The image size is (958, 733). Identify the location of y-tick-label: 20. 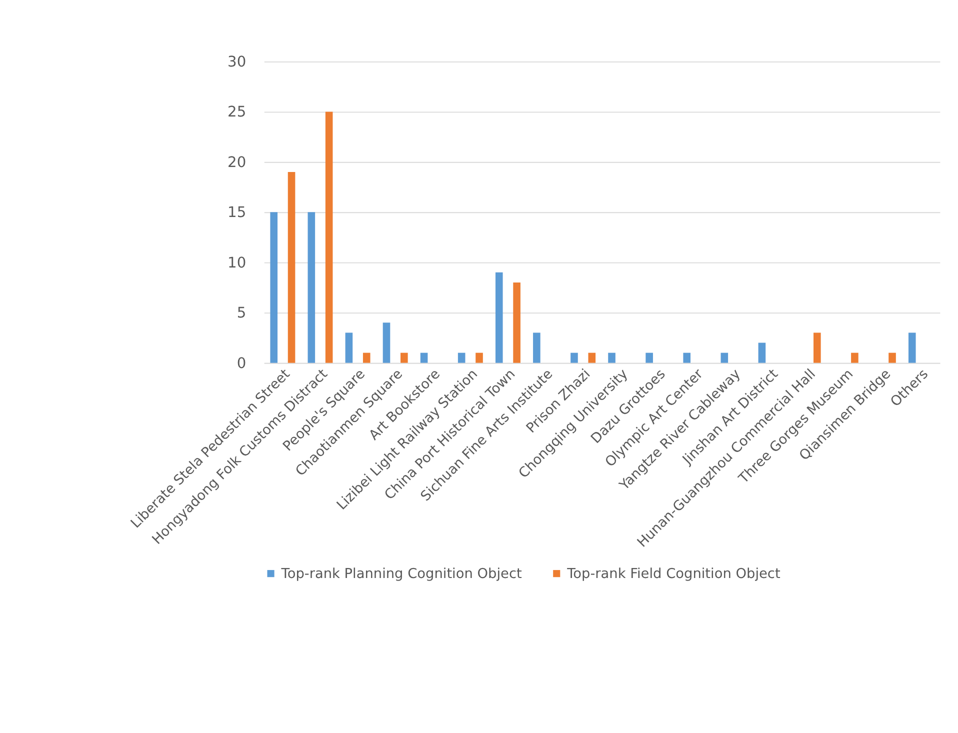
(237, 162).